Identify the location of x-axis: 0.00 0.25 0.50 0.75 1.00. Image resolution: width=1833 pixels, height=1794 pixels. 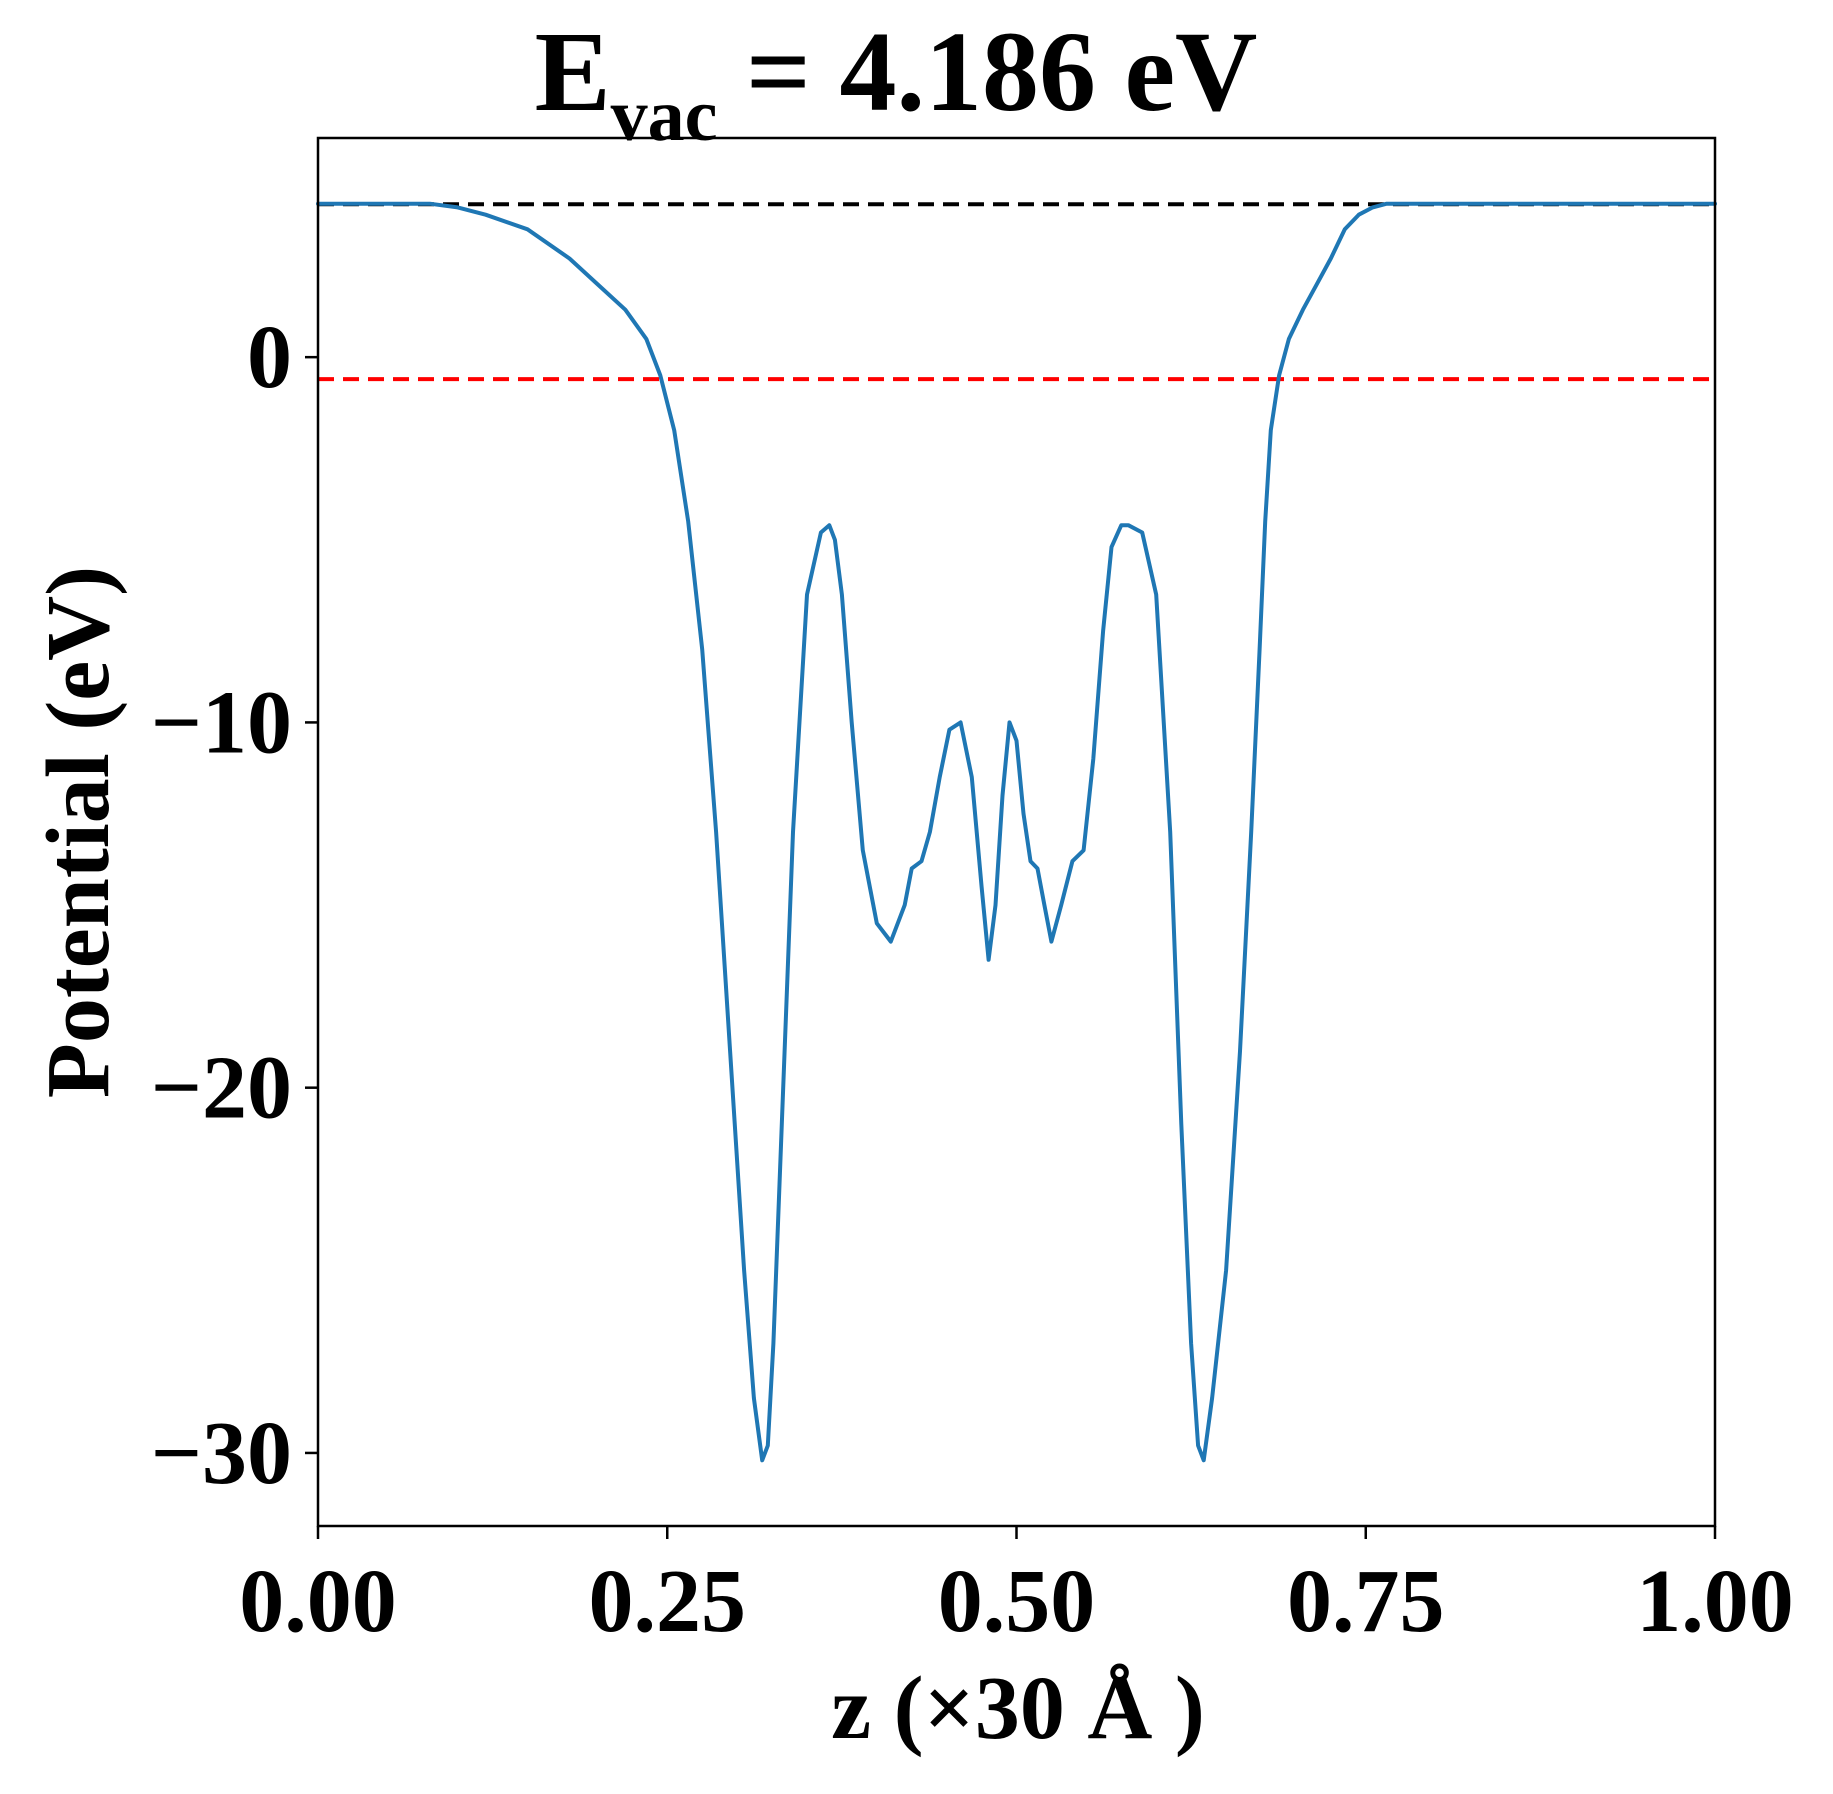
(1016, 1588).